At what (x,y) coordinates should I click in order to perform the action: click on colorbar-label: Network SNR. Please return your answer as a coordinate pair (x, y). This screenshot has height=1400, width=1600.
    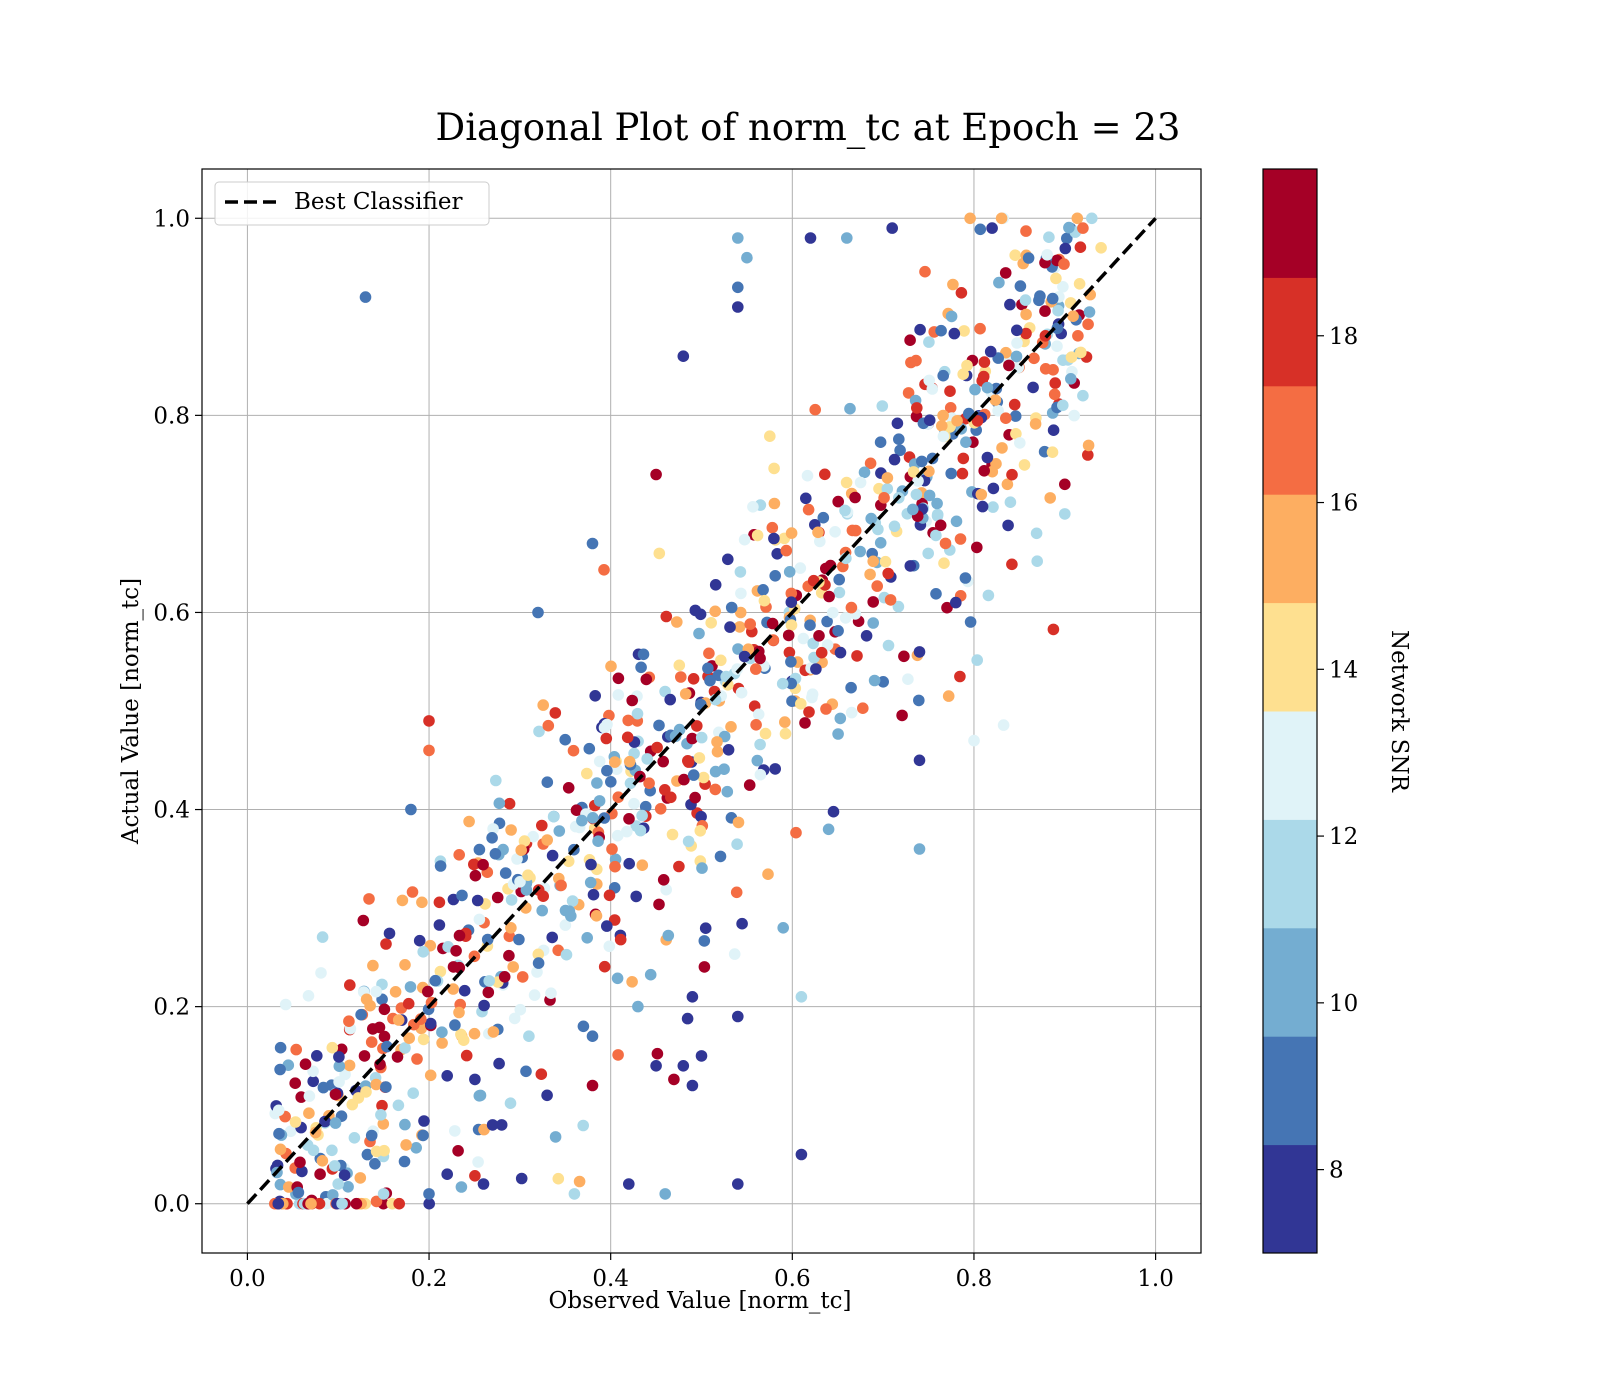
    Looking at the image, I should click on (1399, 711).